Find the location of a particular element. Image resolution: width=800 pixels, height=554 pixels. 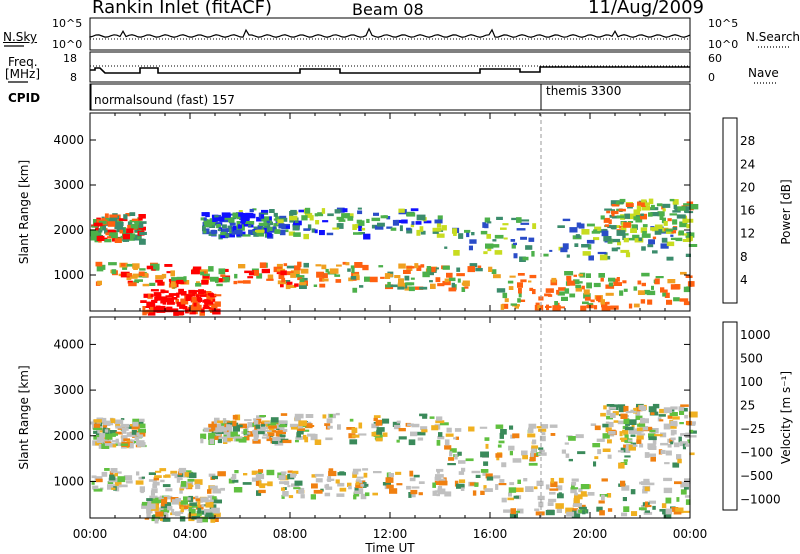

cpid-panel-frame is located at coordinates (390, 97).